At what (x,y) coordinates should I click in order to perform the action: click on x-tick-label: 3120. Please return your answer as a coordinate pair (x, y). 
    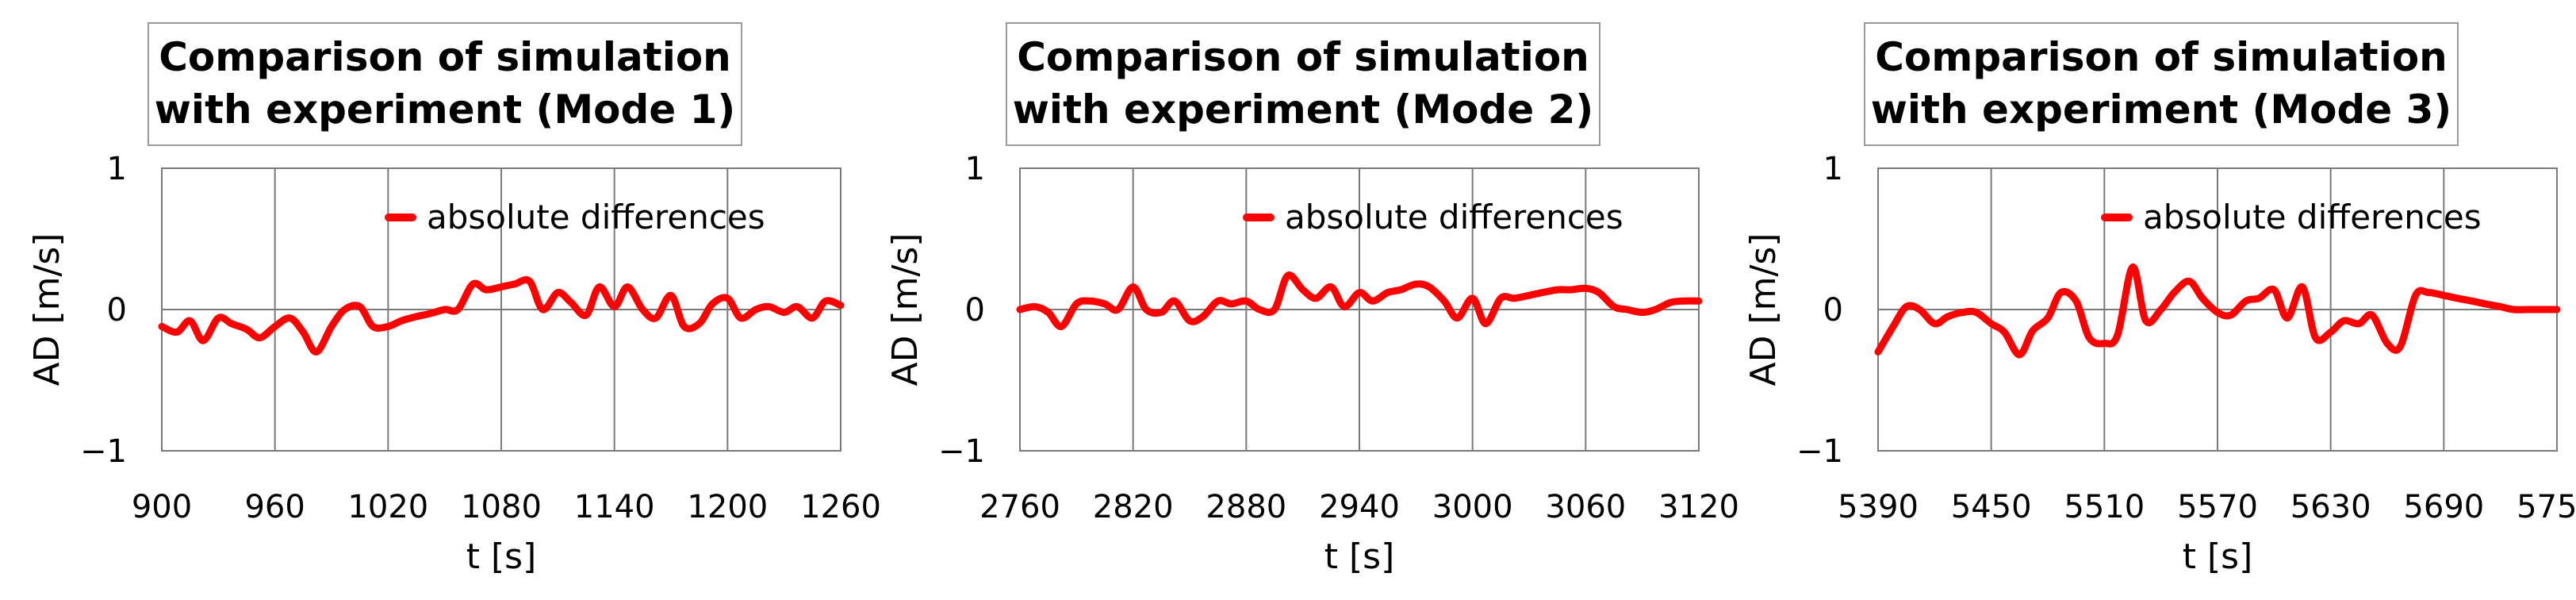
    Looking at the image, I should click on (1698, 507).